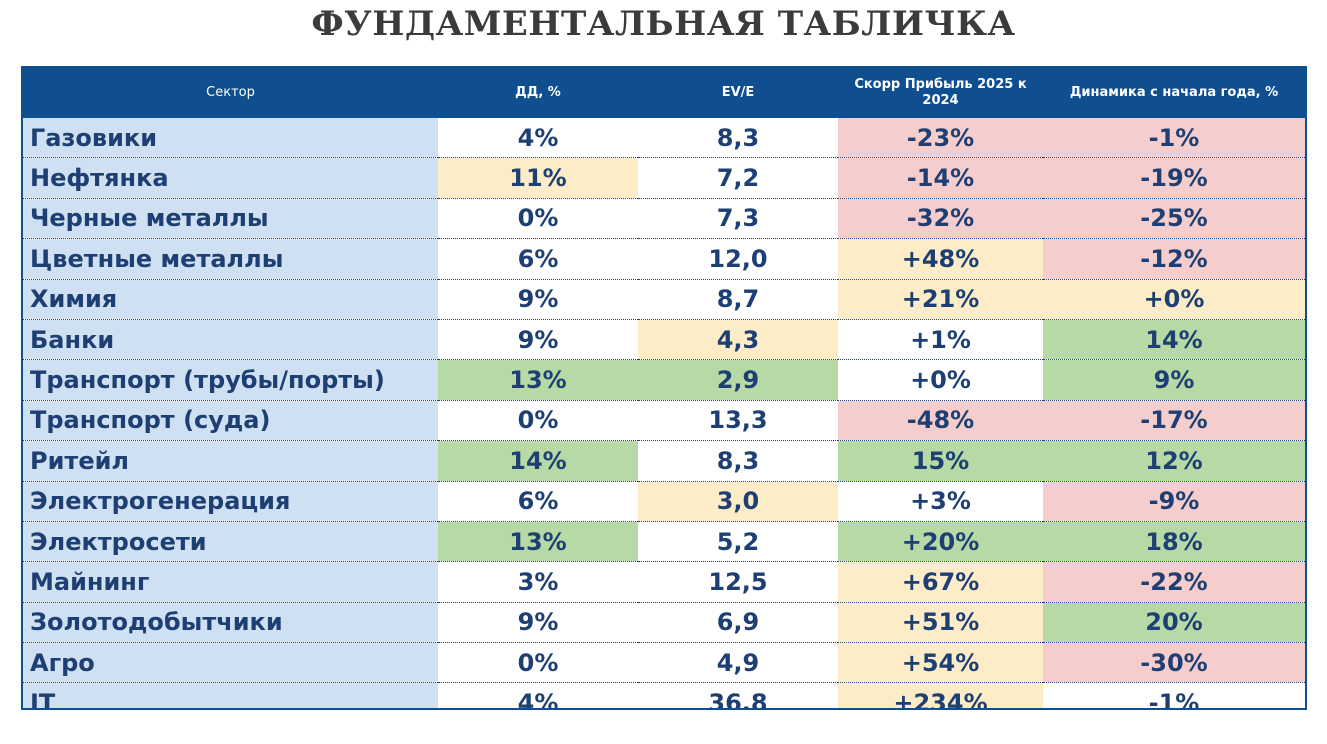 Image resolution: width=1327 pixels, height=744 pixels. I want to click on table-row: Цветные металлы 6% 12,0 +48% -12%, so click(664, 259).